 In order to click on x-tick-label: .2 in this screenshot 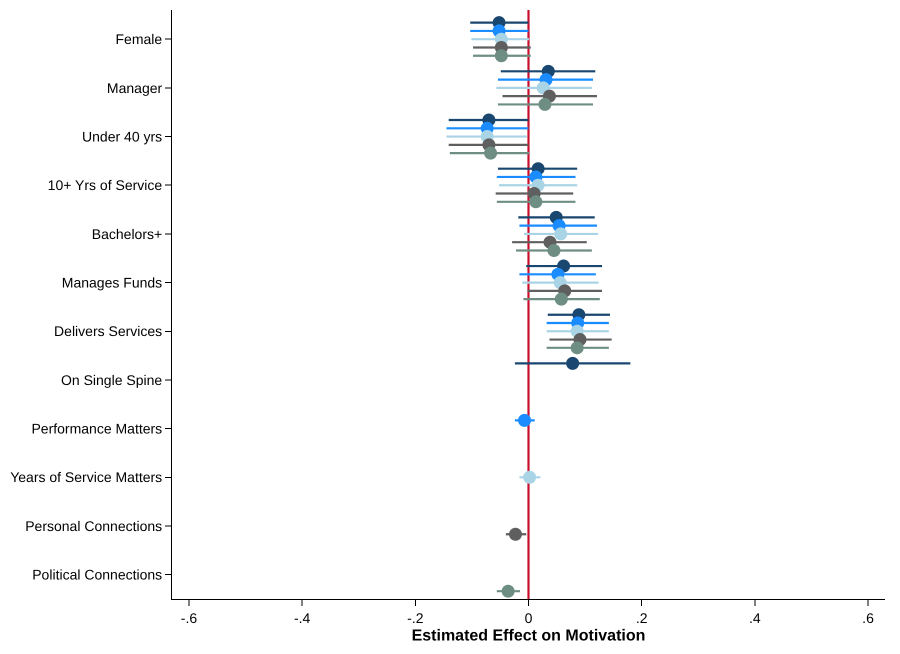, I will do `click(642, 618)`.